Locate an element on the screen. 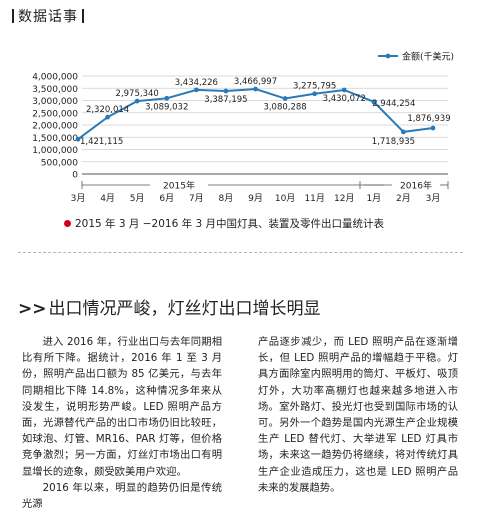  x-tick-label: 12月 is located at coordinates (344, 198).